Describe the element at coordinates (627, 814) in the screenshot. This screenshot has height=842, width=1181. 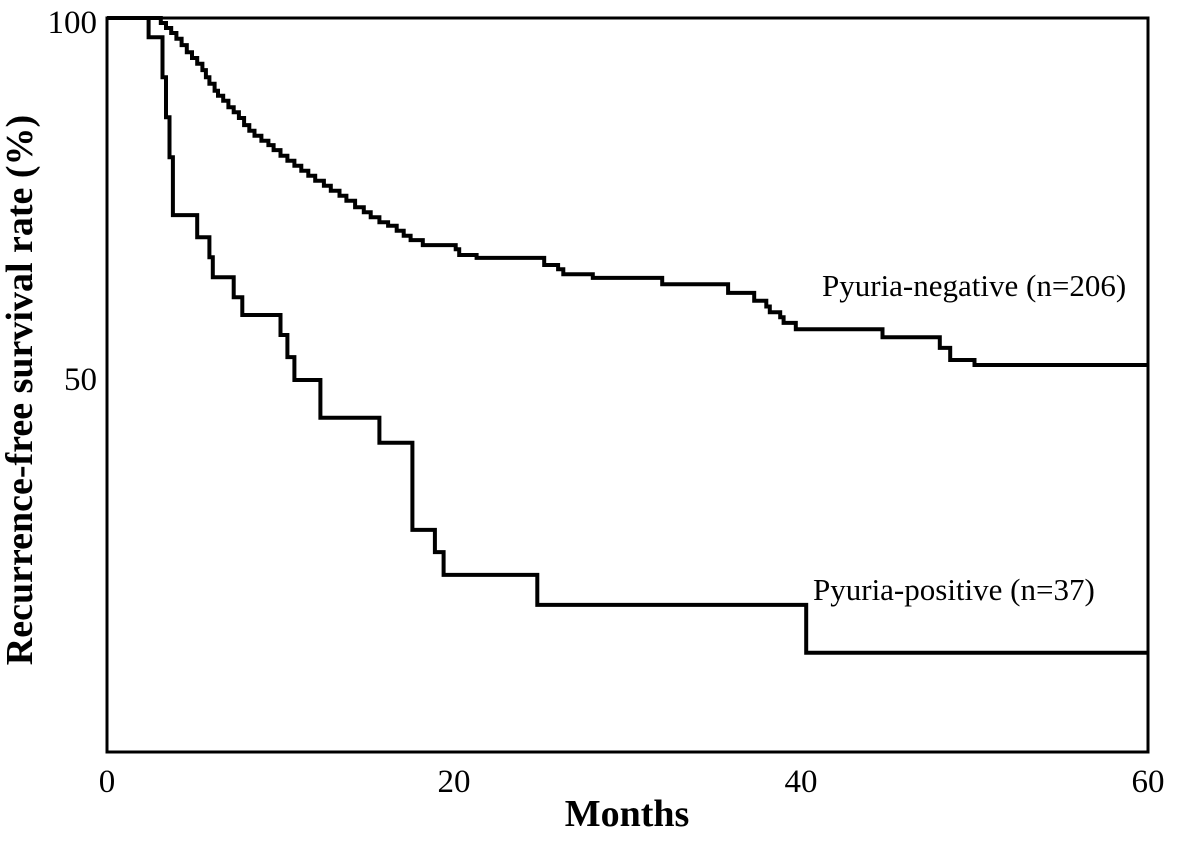
I see `x-axis-title: Months` at that location.